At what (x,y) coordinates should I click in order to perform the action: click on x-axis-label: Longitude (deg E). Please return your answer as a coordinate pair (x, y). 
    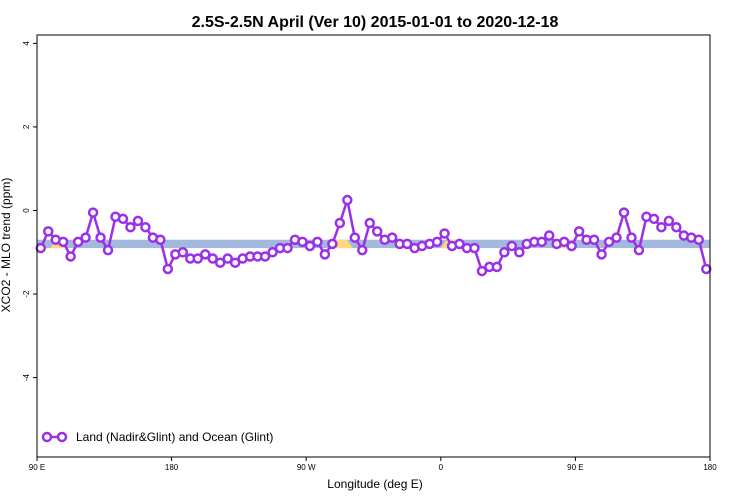
    Looking at the image, I should click on (374, 484).